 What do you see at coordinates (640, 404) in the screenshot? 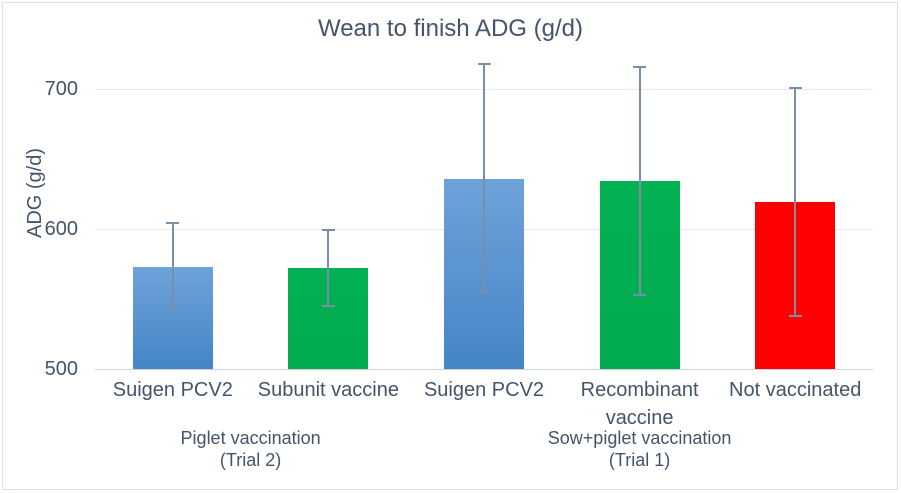
I see `category-label-recombinant-vaccine-4: Recombinant vaccine` at bounding box center [640, 404].